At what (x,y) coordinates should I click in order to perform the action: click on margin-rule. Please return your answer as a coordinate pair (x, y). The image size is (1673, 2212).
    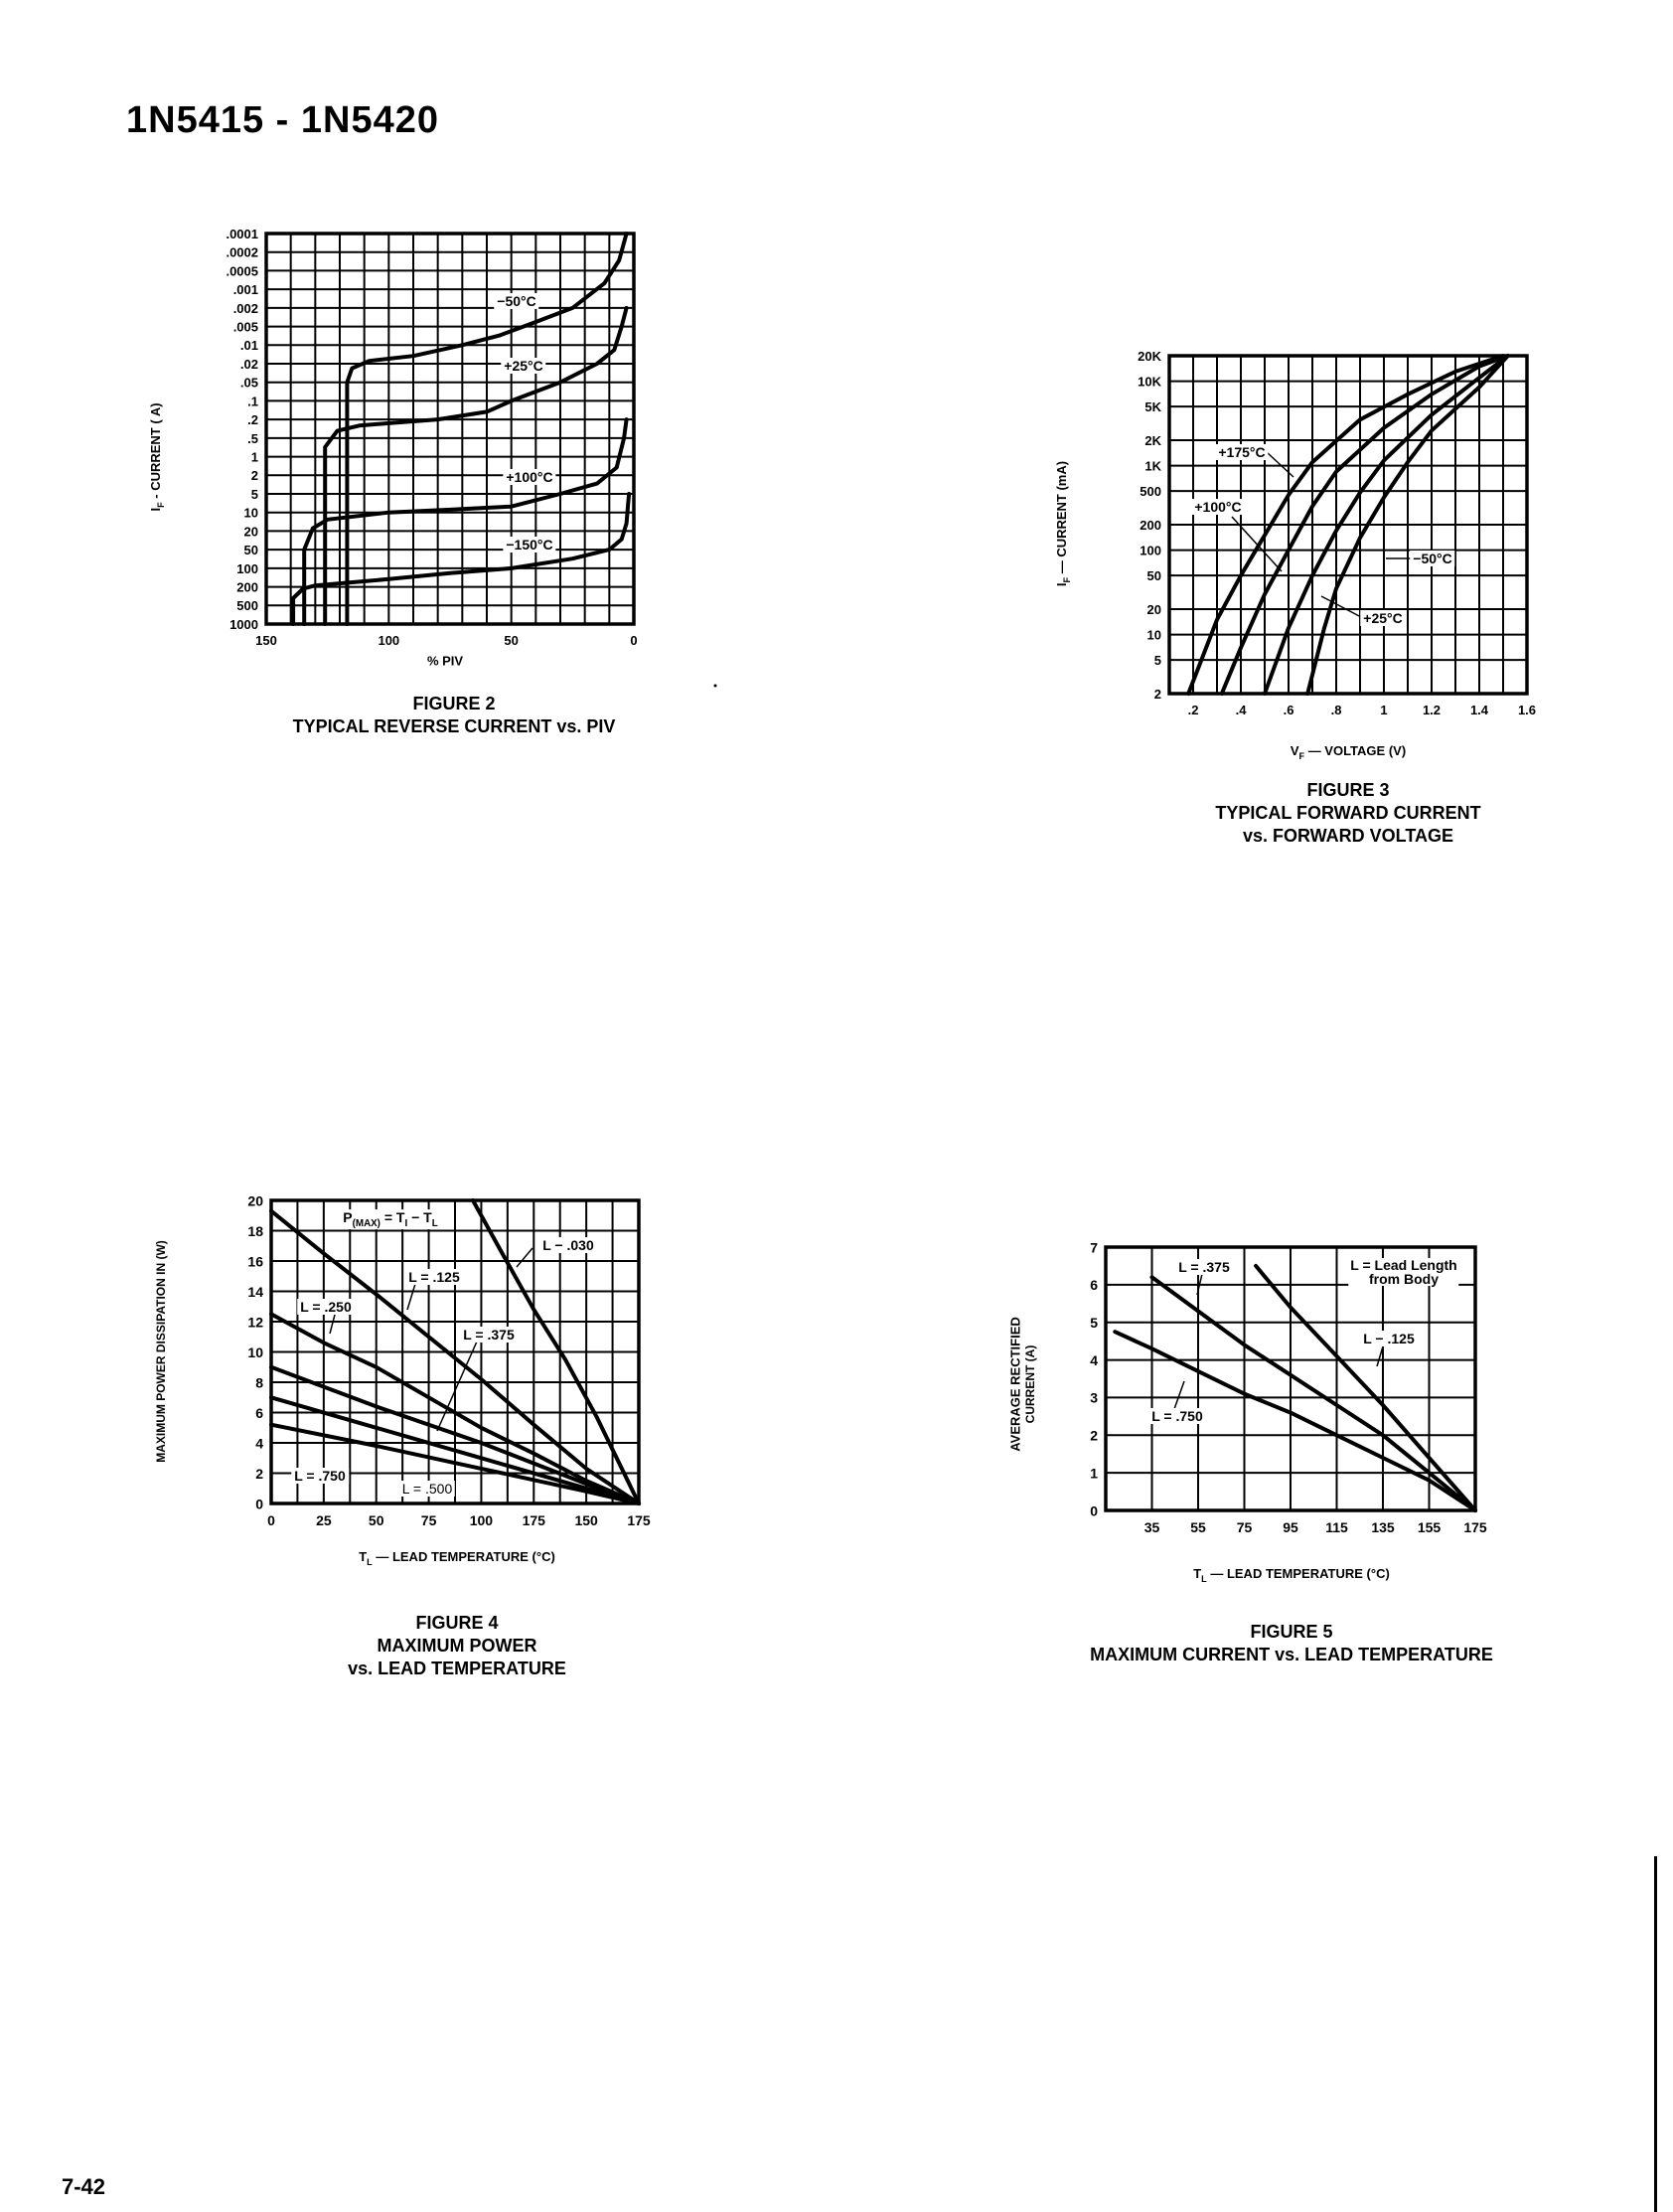
    Looking at the image, I should click on (1655, 2034).